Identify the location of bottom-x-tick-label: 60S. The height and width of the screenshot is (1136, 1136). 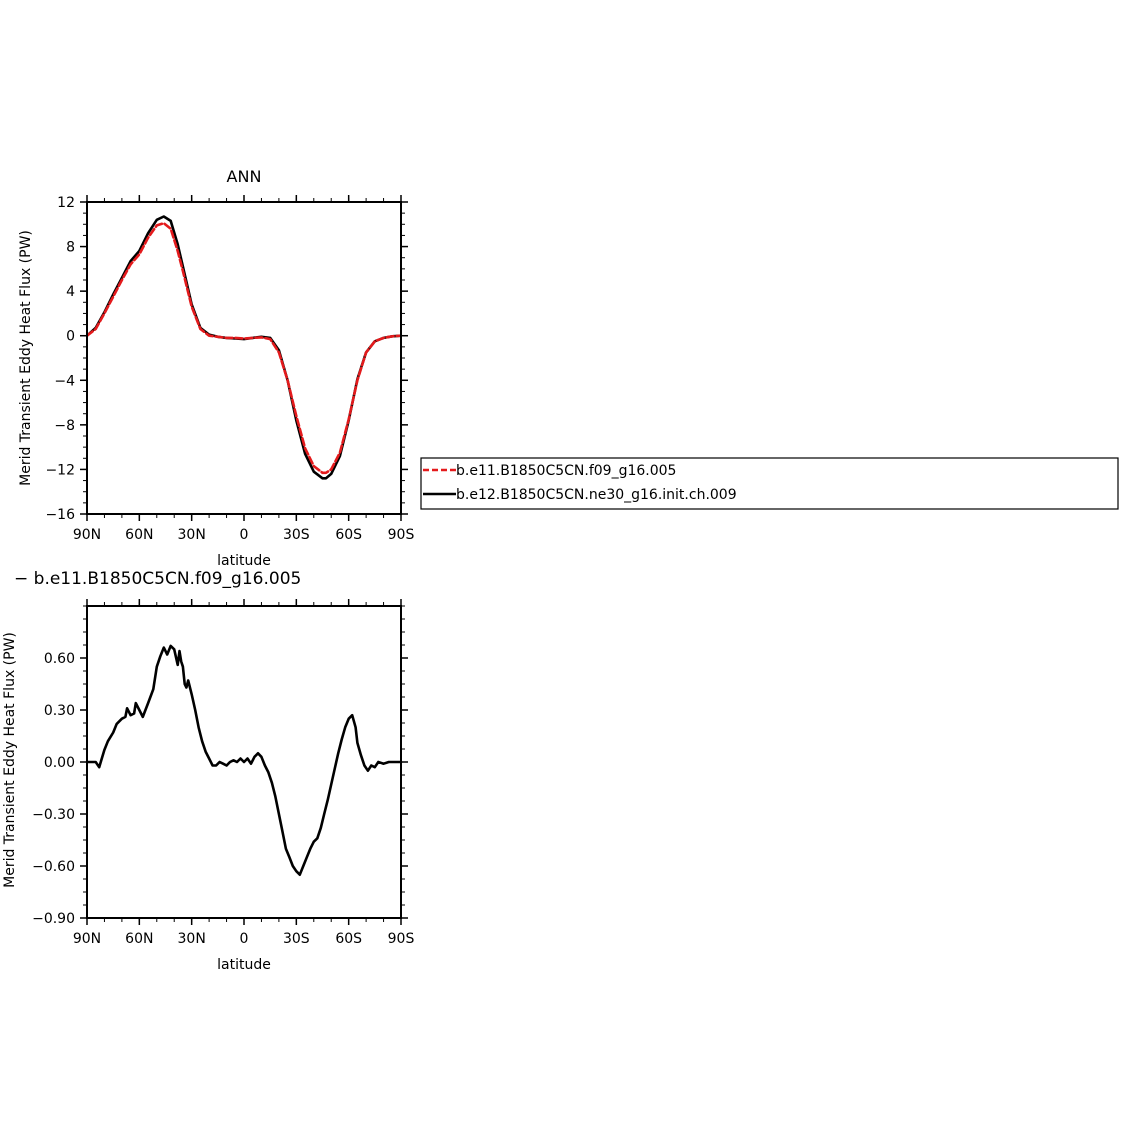
(348, 939).